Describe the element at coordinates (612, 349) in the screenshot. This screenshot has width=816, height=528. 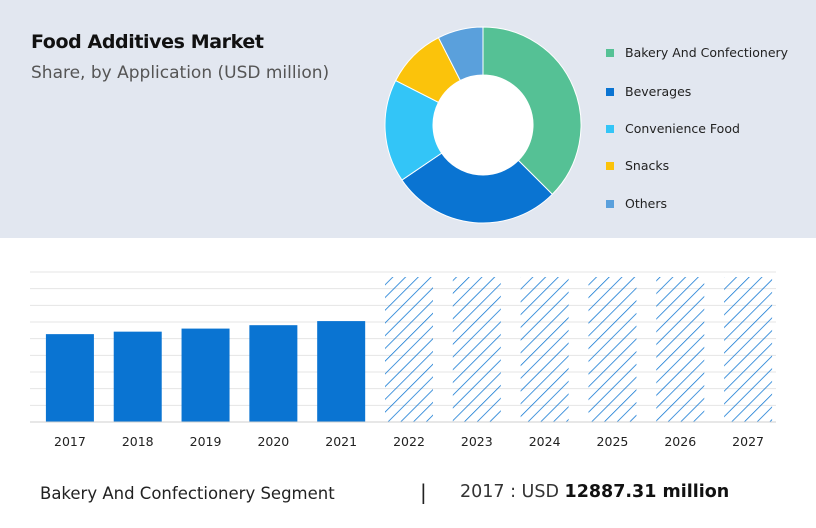
I see `forecast-bar-2025` at that location.